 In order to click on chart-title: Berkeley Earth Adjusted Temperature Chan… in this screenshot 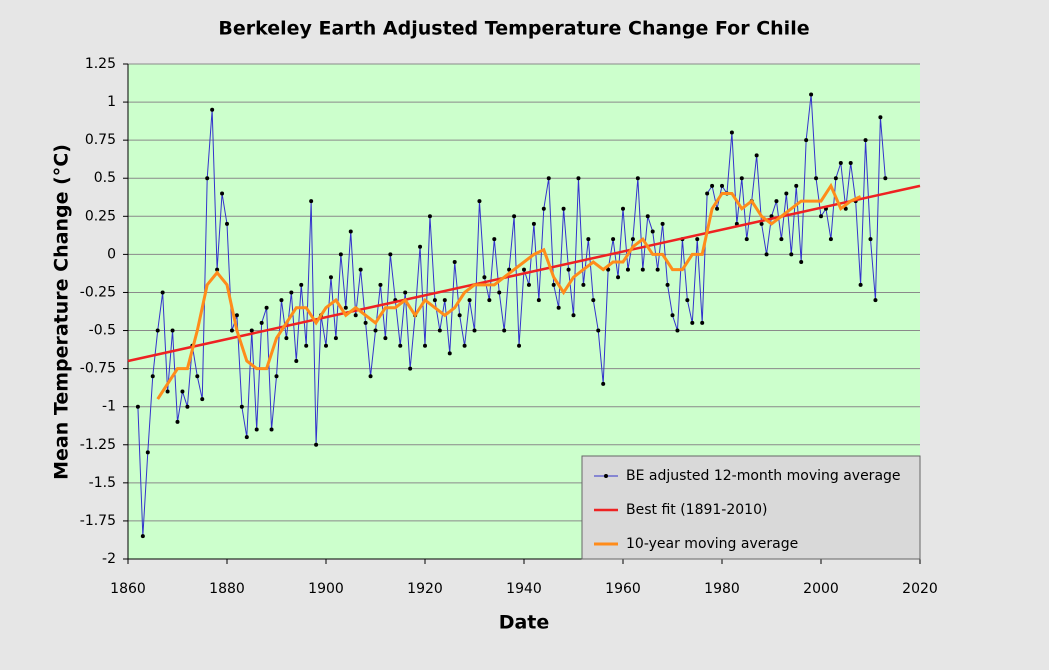, I will do `click(513, 29)`.